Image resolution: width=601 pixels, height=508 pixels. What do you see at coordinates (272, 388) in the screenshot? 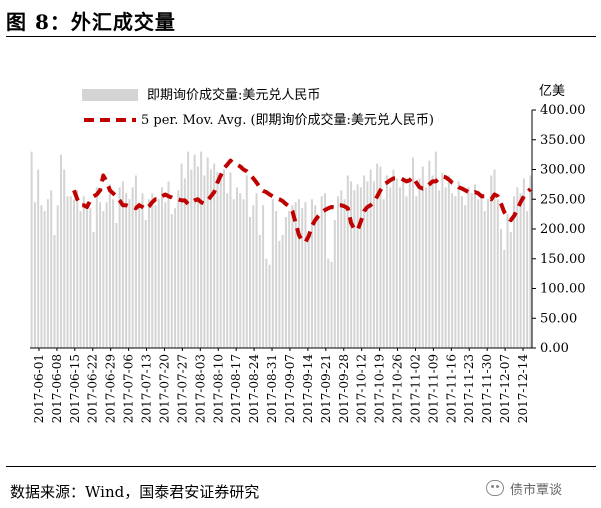
I see `x-tick-label: 2017-08-31` at bounding box center [272, 388].